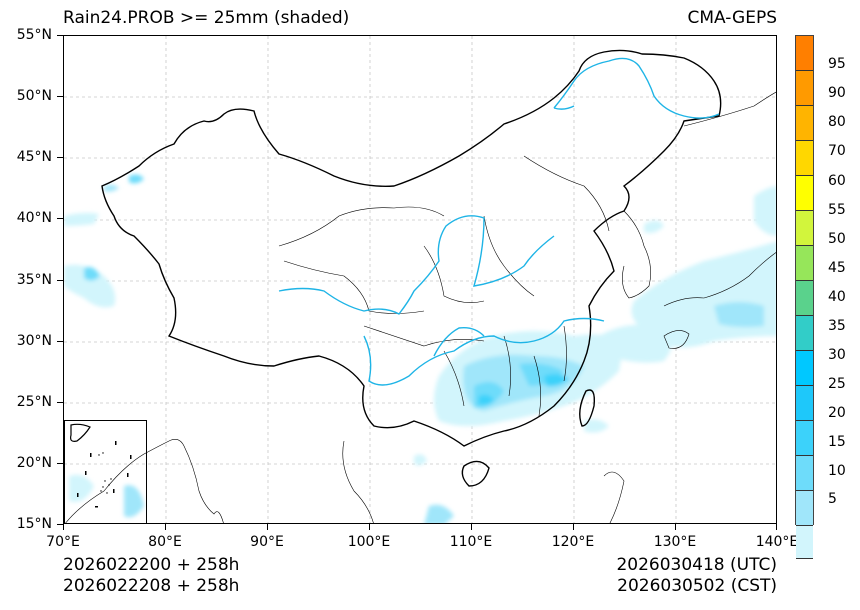 The height and width of the screenshot is (610, 860). What do you see at coordinates (34, 463) in the screenshot?
I see `y-tick-label: 20°N` at bounding box center [34, 463].